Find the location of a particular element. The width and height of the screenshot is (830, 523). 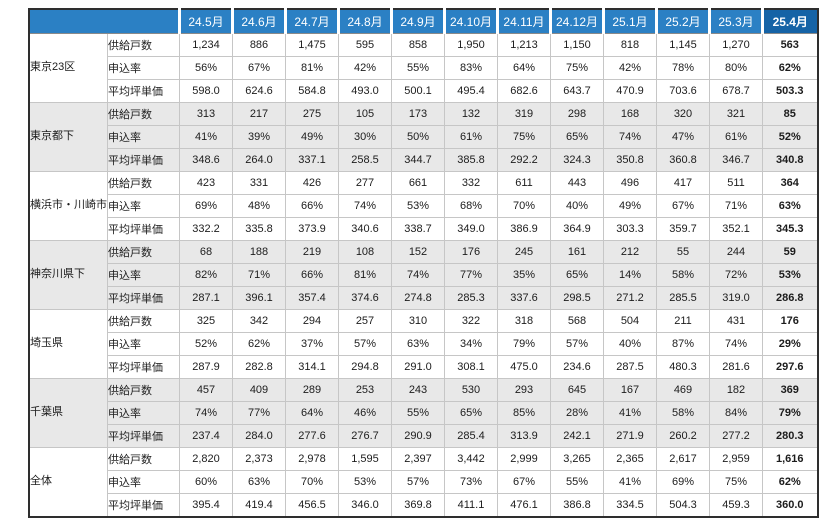

value-cell-highlight: 1,616 is located at coordinates (790, 459).